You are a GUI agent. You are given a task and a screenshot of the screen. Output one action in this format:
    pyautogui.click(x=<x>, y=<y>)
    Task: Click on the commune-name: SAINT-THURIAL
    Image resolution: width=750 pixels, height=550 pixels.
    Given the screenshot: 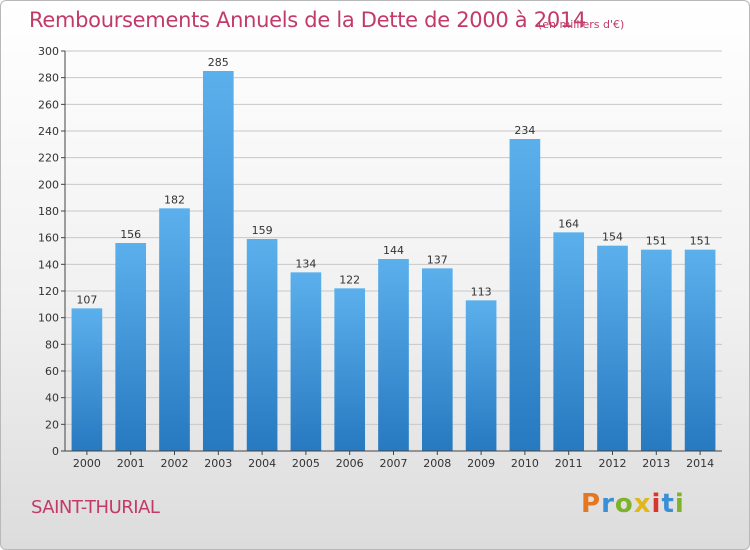 What is the action you would take?
    pyautogui.click(x=95, y=507)
    